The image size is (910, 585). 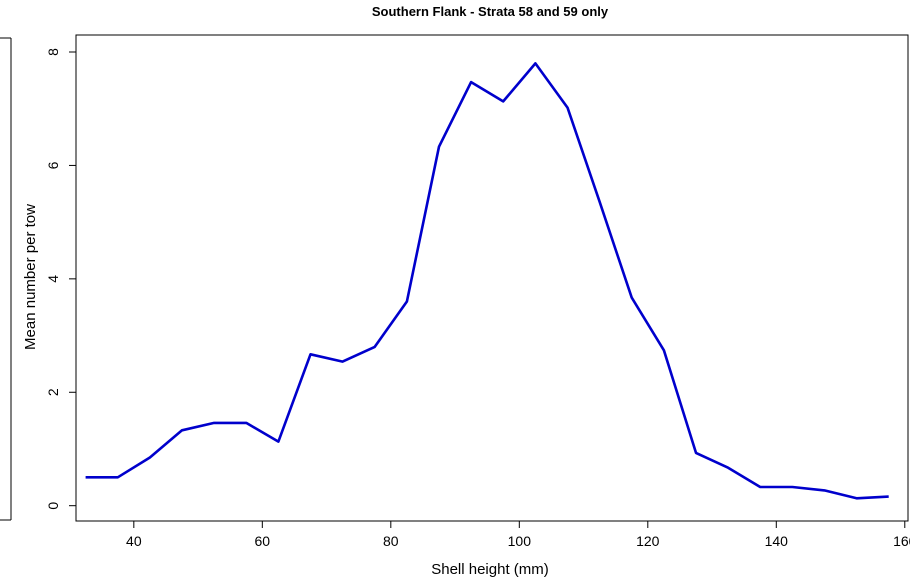 What do you see at coordinates (53, 165) in the screenshot?
I see `y-tick-label: 6` at bounding box center [53, 165].